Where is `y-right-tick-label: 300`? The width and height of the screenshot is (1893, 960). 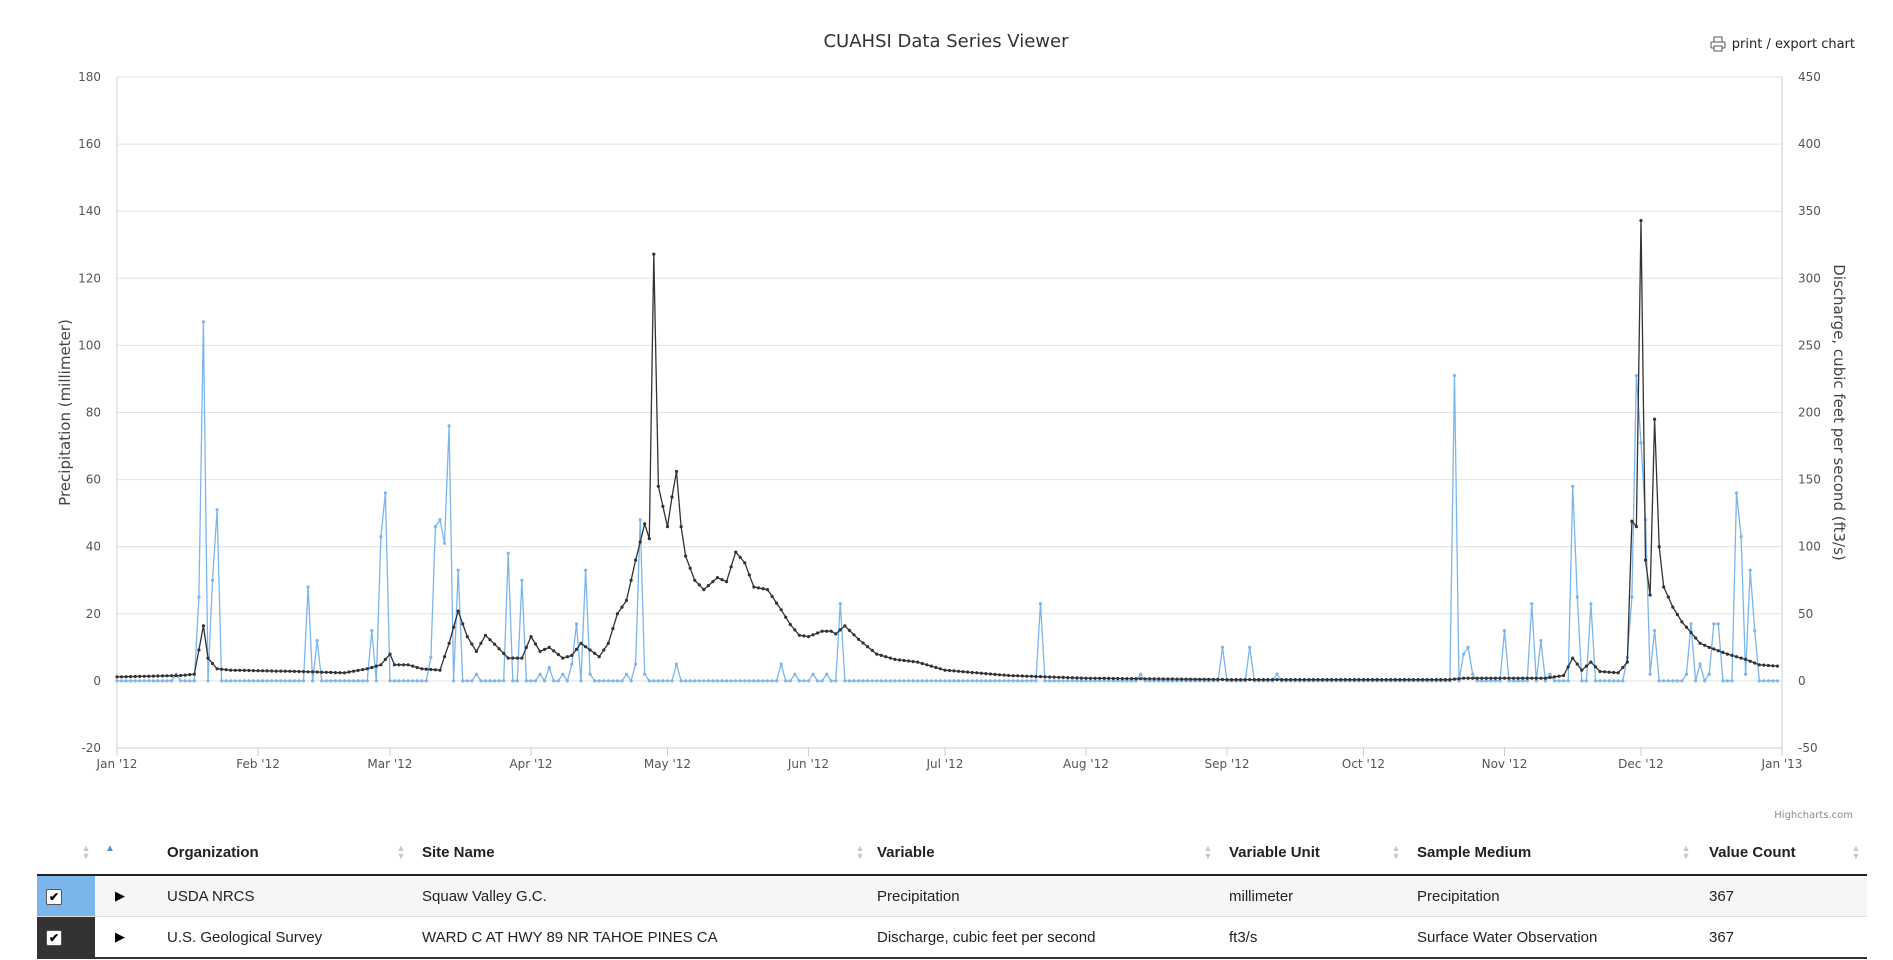
y-right-tick-label: 300 is located at coordinates (1809, 278).